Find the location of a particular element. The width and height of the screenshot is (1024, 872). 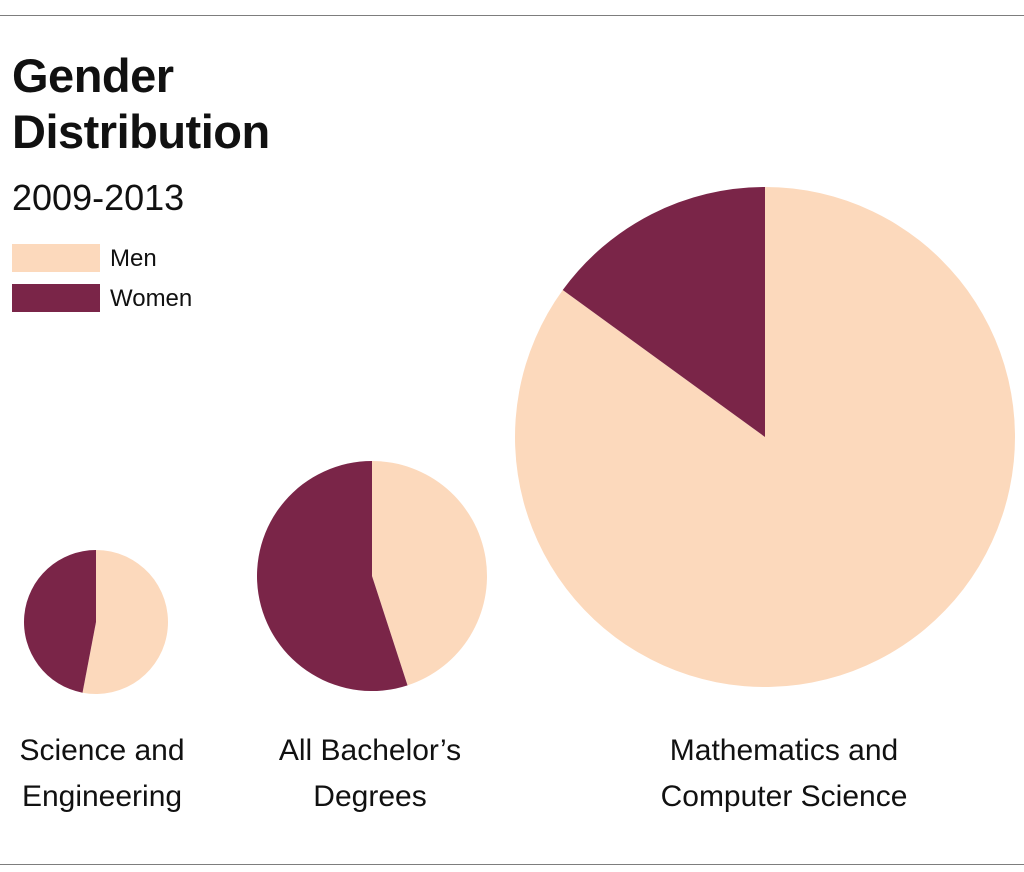

category-label-line: Computer Science is located at coordinates (784, 796).